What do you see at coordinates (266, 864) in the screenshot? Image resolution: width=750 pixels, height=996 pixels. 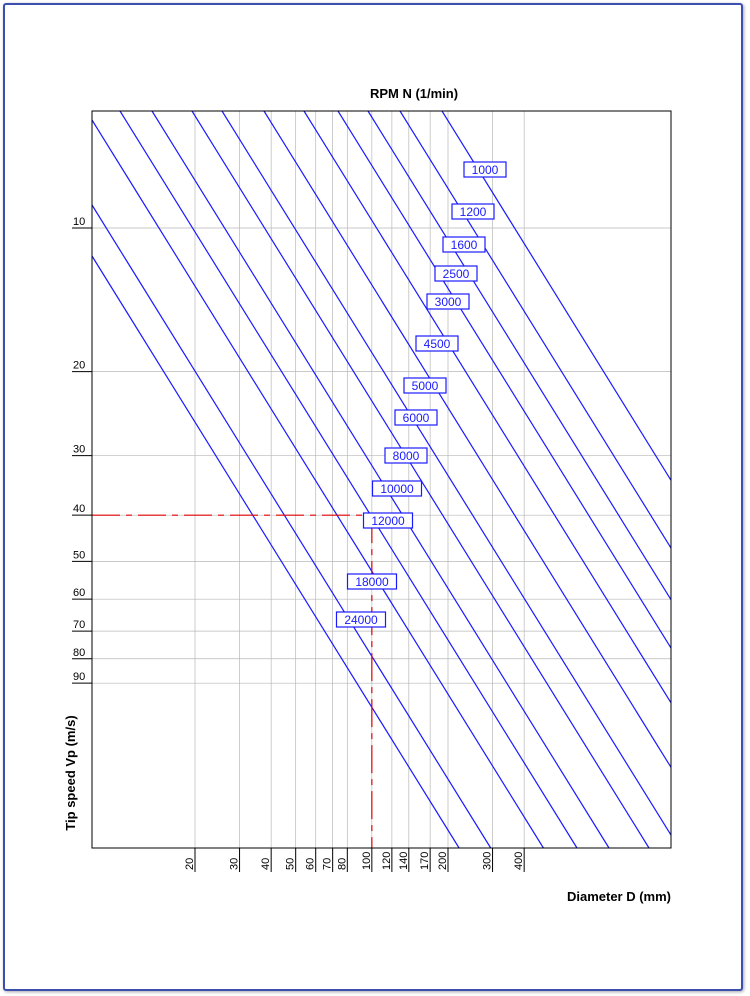 I see `x-tick-label-40: 40` at bounding box center [266, 864].